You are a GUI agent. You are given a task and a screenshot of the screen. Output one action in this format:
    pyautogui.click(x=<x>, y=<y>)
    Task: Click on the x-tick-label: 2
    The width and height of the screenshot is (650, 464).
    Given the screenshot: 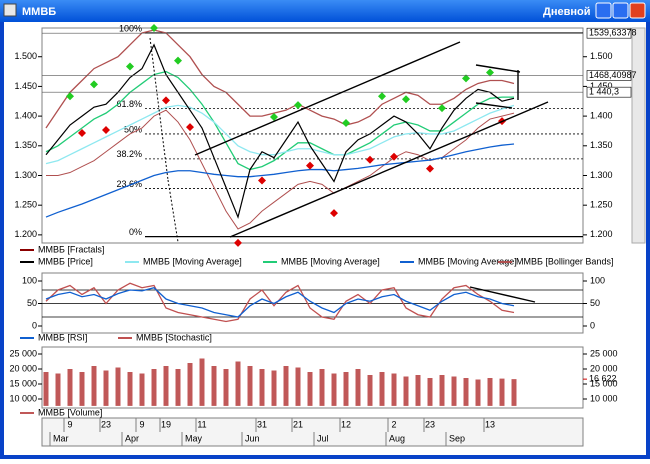 What is the action you would take?
    pyautogui.click(x=393, y=424)
    